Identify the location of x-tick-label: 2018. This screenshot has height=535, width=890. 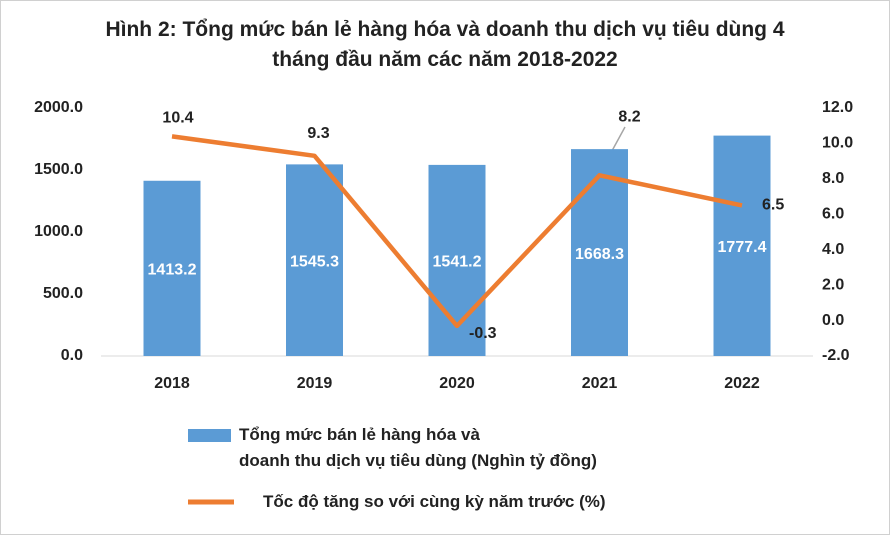
(172, 383).